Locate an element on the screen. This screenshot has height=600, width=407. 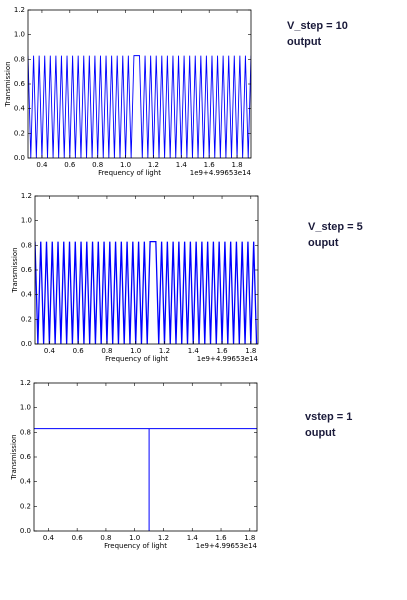
annotation: V_step = 10 is located at coordinates (317, 26).